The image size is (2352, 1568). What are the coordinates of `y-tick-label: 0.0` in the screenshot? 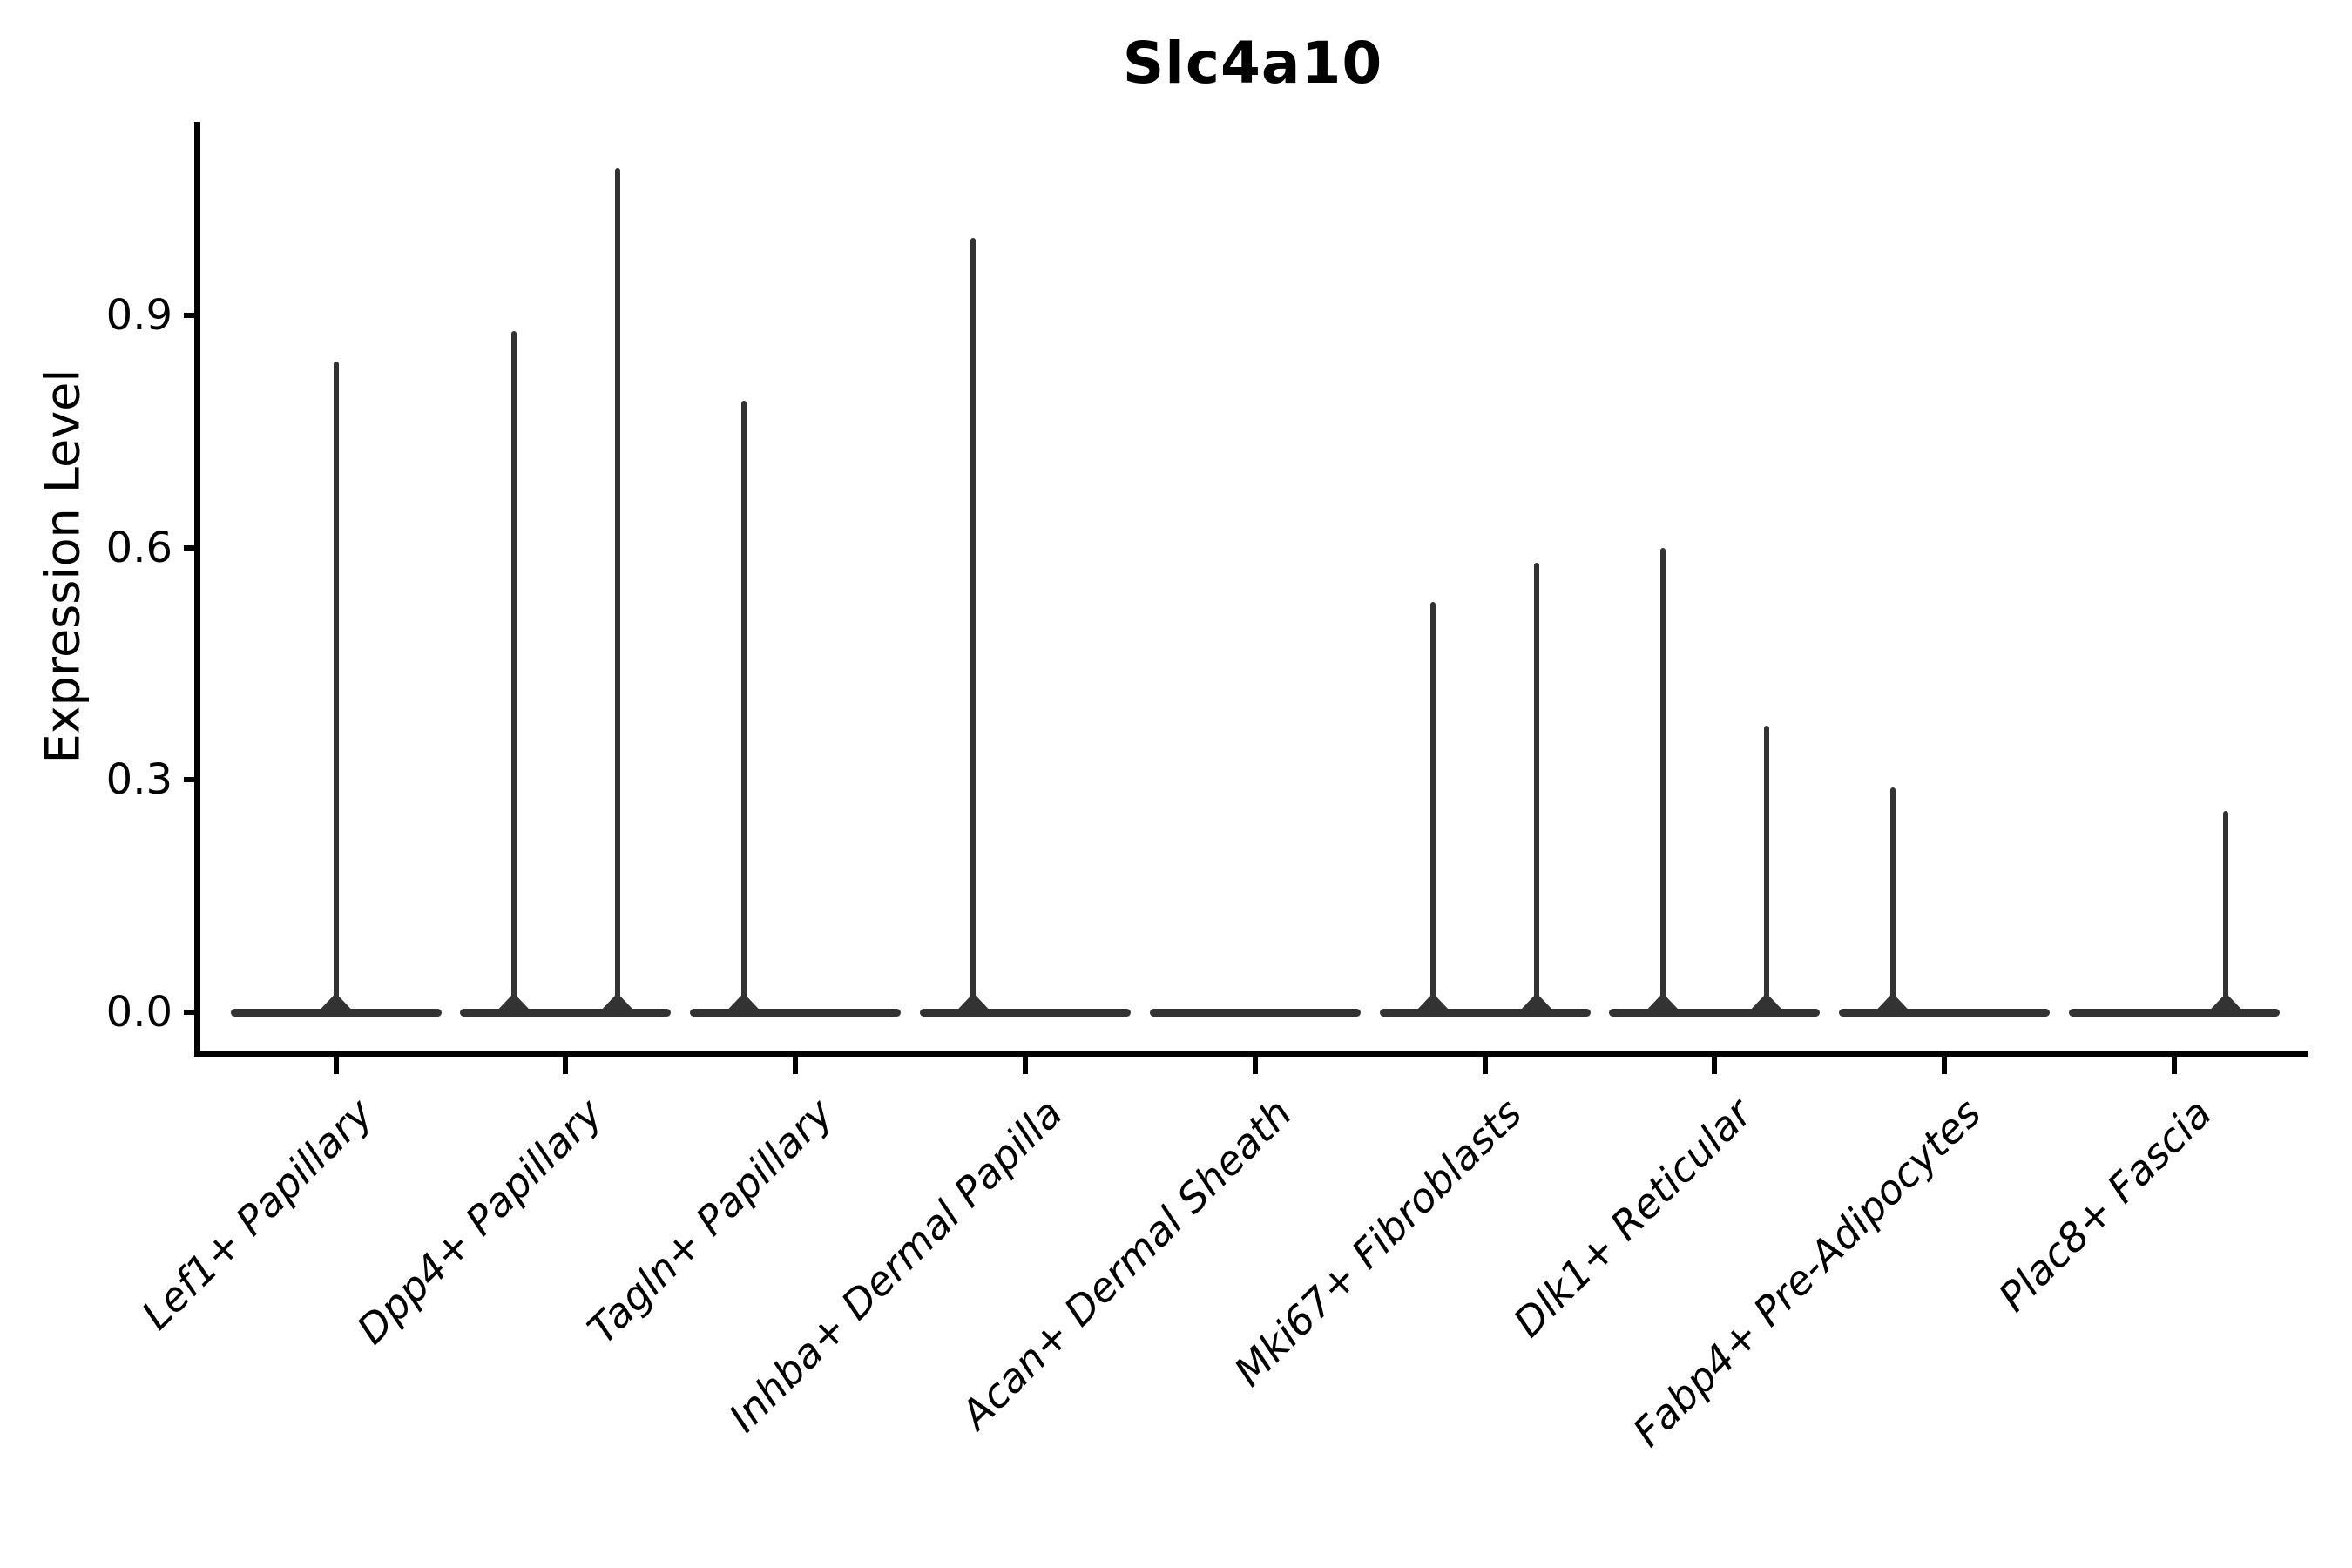 It's located at (138, 1013).